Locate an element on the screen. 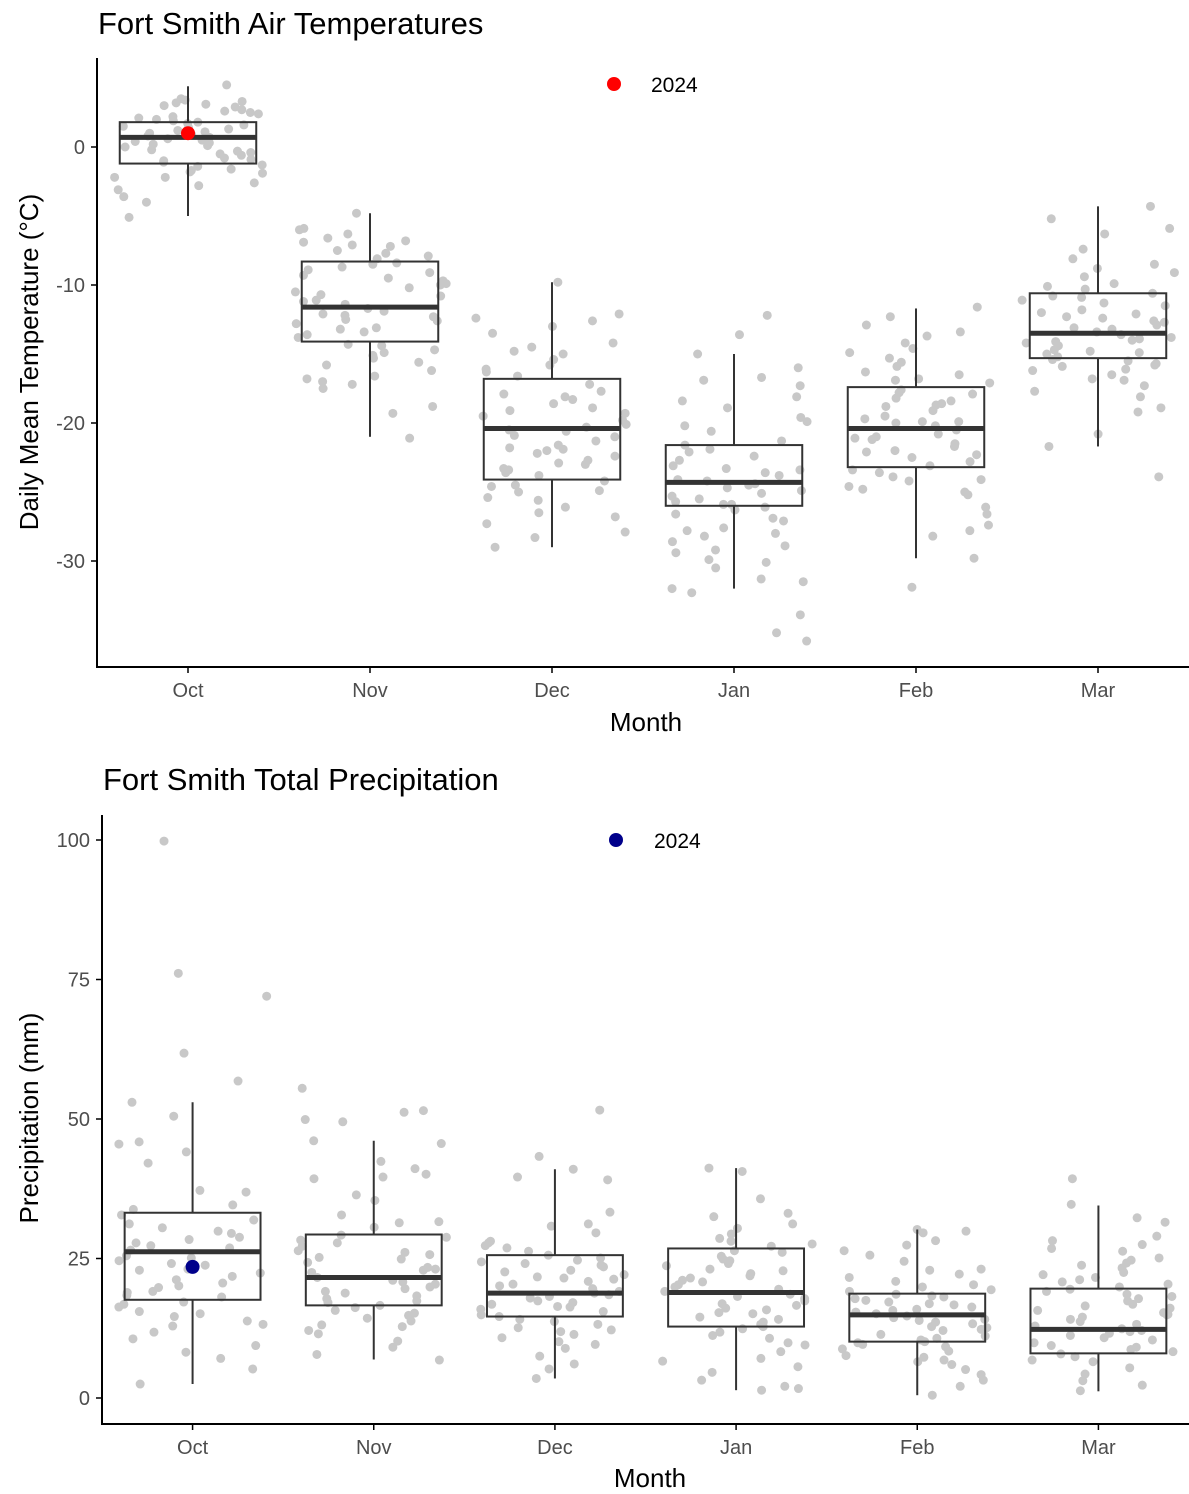  temperature-y-axis-title: Daily Mean Temperature (°C) is located at coordinates (29, 362).